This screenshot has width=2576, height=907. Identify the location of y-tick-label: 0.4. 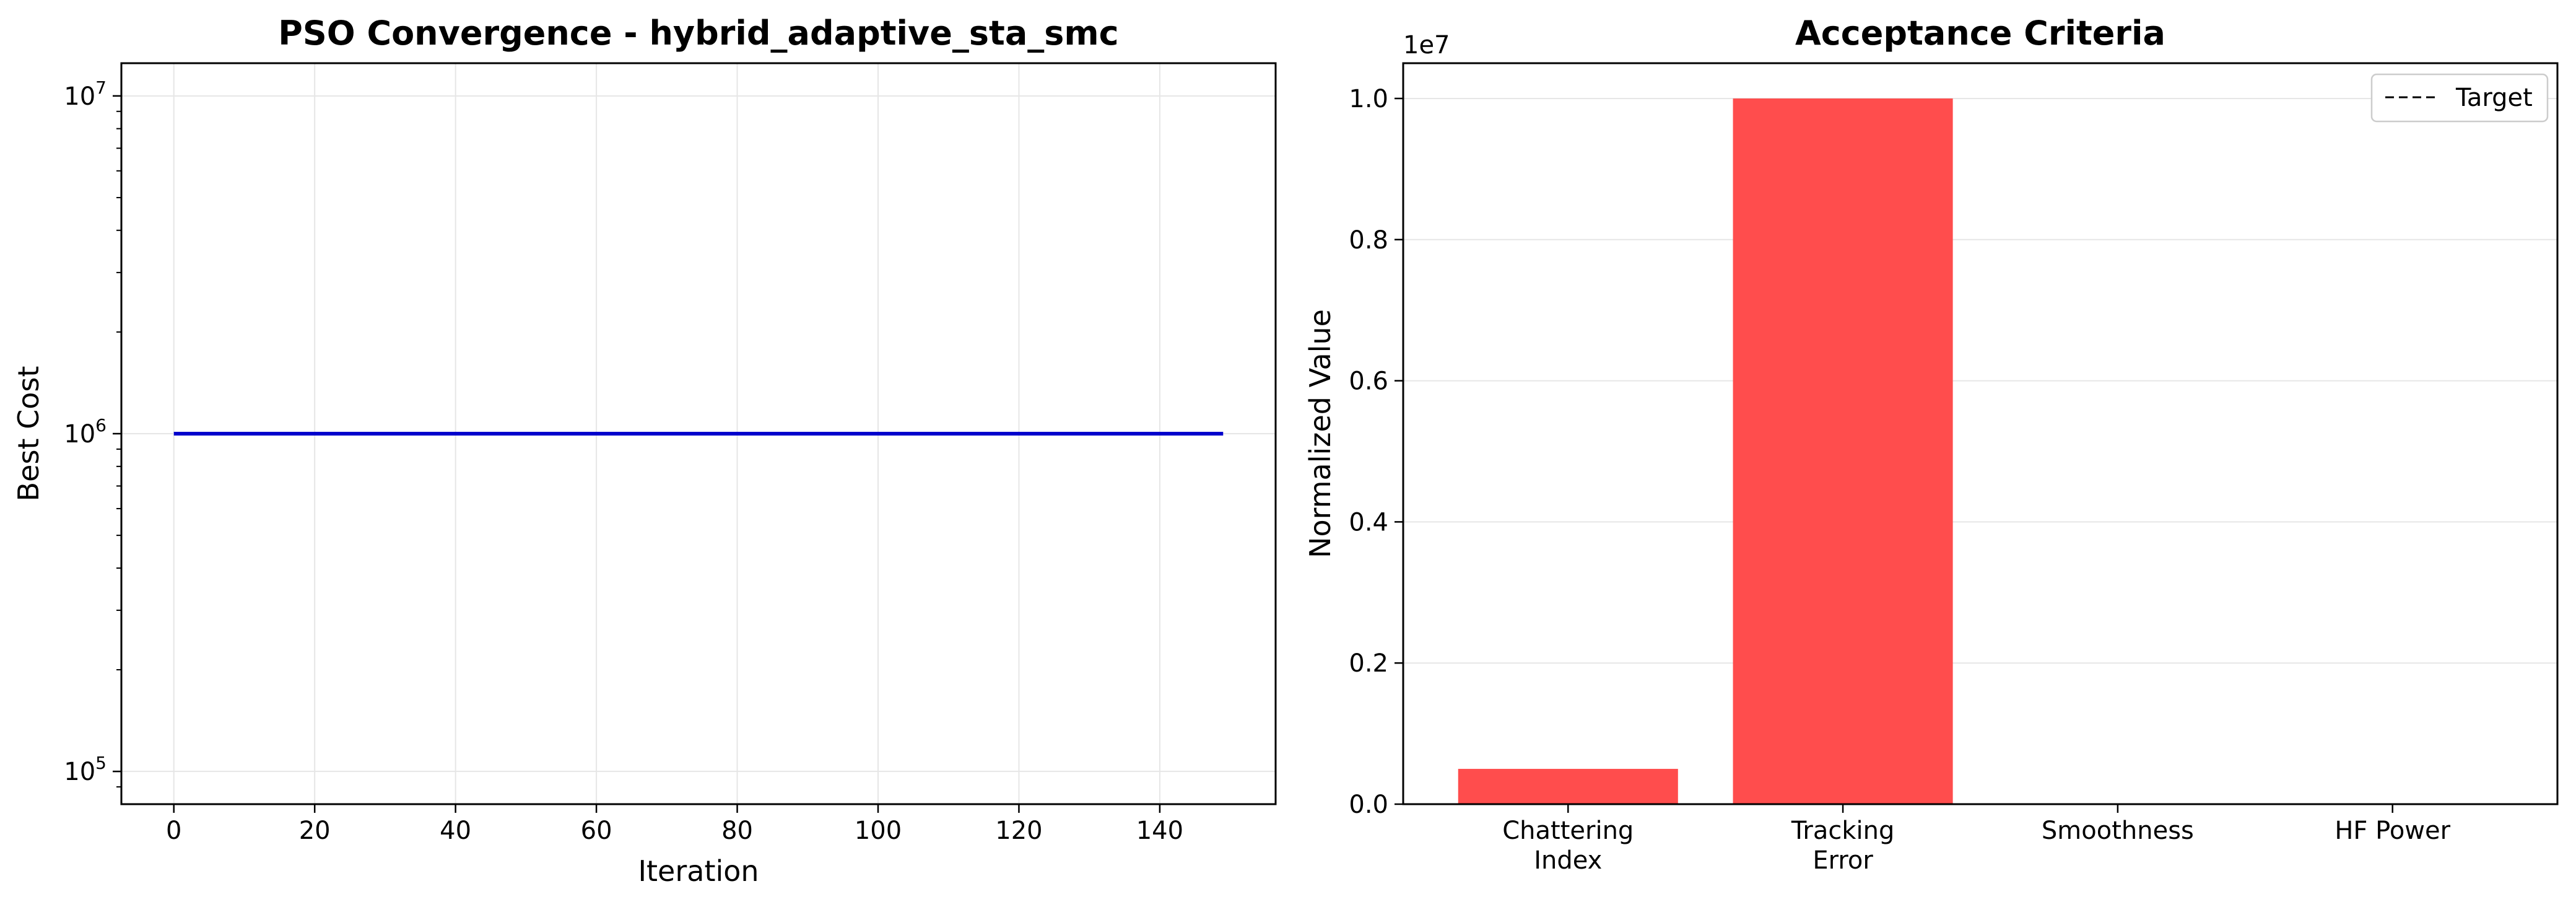
(1368, 522).